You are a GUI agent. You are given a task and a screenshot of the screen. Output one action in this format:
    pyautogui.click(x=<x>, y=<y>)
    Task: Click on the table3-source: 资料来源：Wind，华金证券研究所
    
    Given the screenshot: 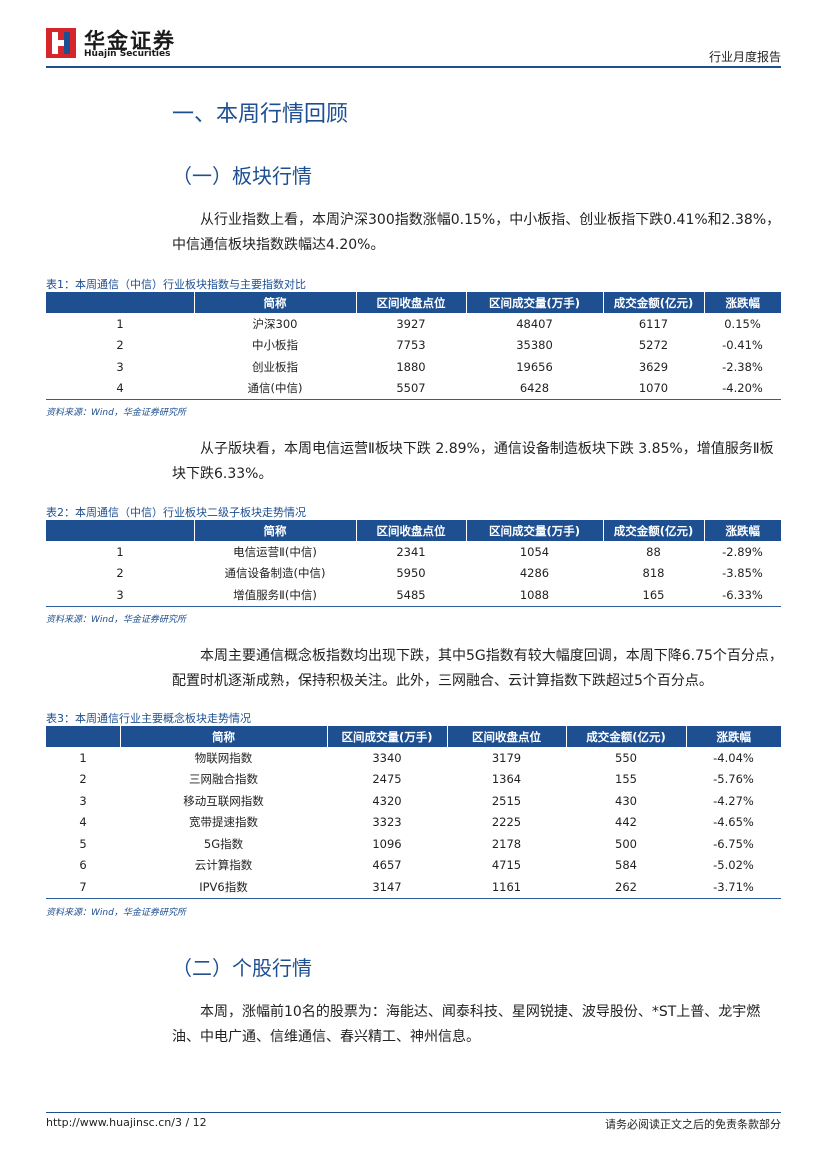 What is the action you would take?
    pyautogui.click(x=116, y=913)
    